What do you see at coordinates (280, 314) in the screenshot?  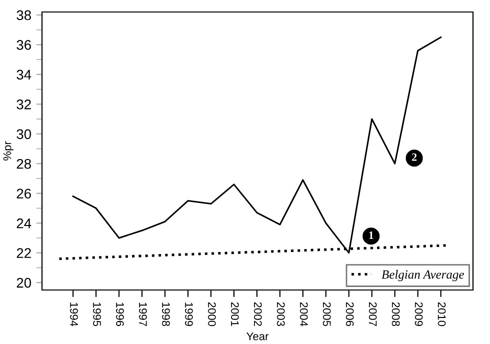 I see `x-tick-label: 2003` at bounding box center [280, 314].